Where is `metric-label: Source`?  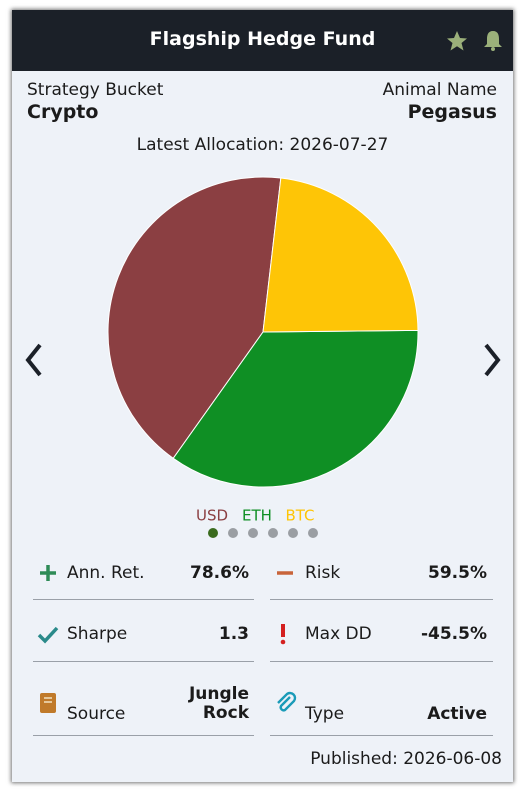
metric-label: Source is located at coordinates (96, 714).